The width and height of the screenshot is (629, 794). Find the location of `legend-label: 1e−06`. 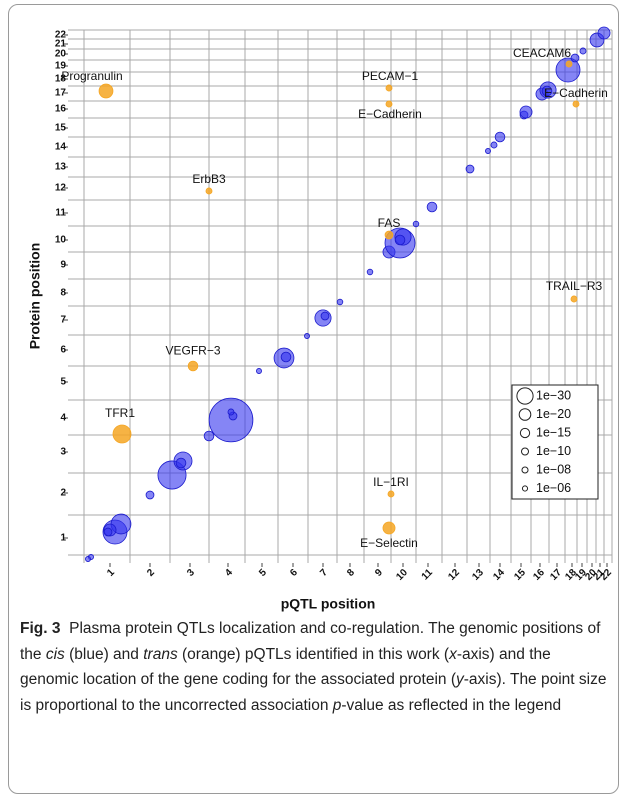

legend-label: 1e−06 is located at coordinates (553, 488).